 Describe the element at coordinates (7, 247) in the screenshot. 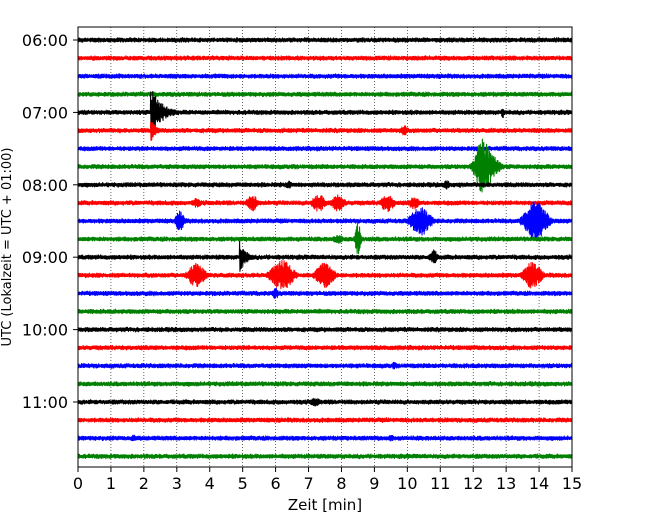

I see `y-axis-label: UTC (Lokalzeit = UTC + 01:00)` at that location.